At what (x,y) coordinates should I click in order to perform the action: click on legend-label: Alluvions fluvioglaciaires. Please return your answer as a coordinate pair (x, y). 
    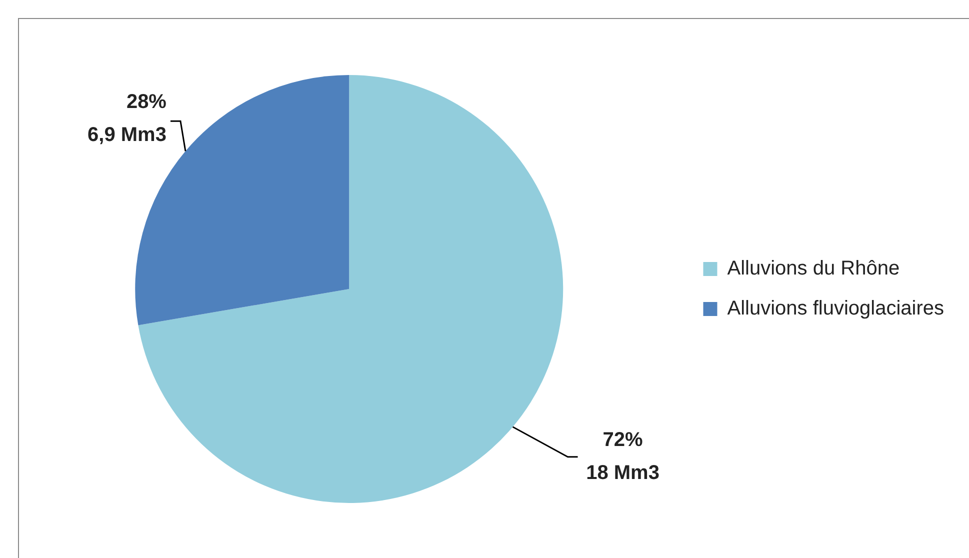
    Looking at the image, I should click on (835, 309).